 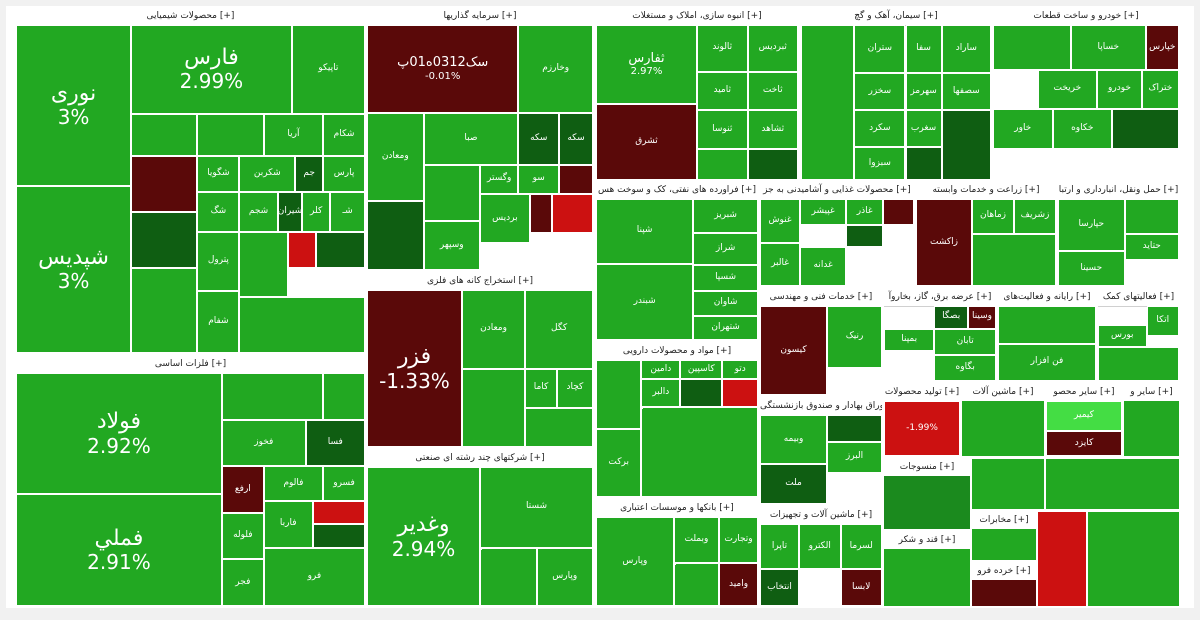 What do you see at coordinates (861, 587) in the screenshot?
I see `stock-cell: لابسا` at bounding box center [861, 587].